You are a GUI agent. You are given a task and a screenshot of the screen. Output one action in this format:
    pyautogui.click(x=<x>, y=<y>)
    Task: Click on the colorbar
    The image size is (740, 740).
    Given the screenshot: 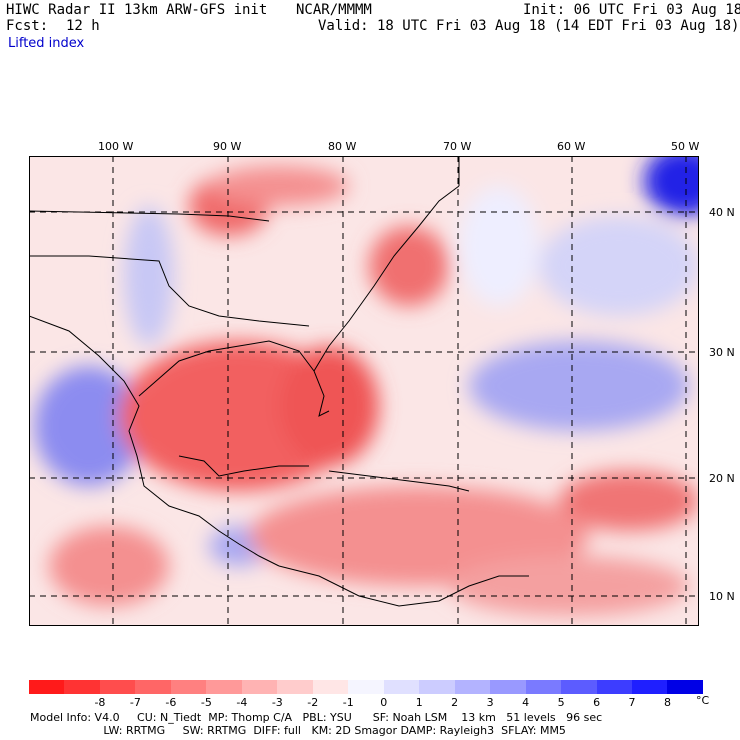 What is the action you would take?
    pyautogui.click(x=366, y=687)
    